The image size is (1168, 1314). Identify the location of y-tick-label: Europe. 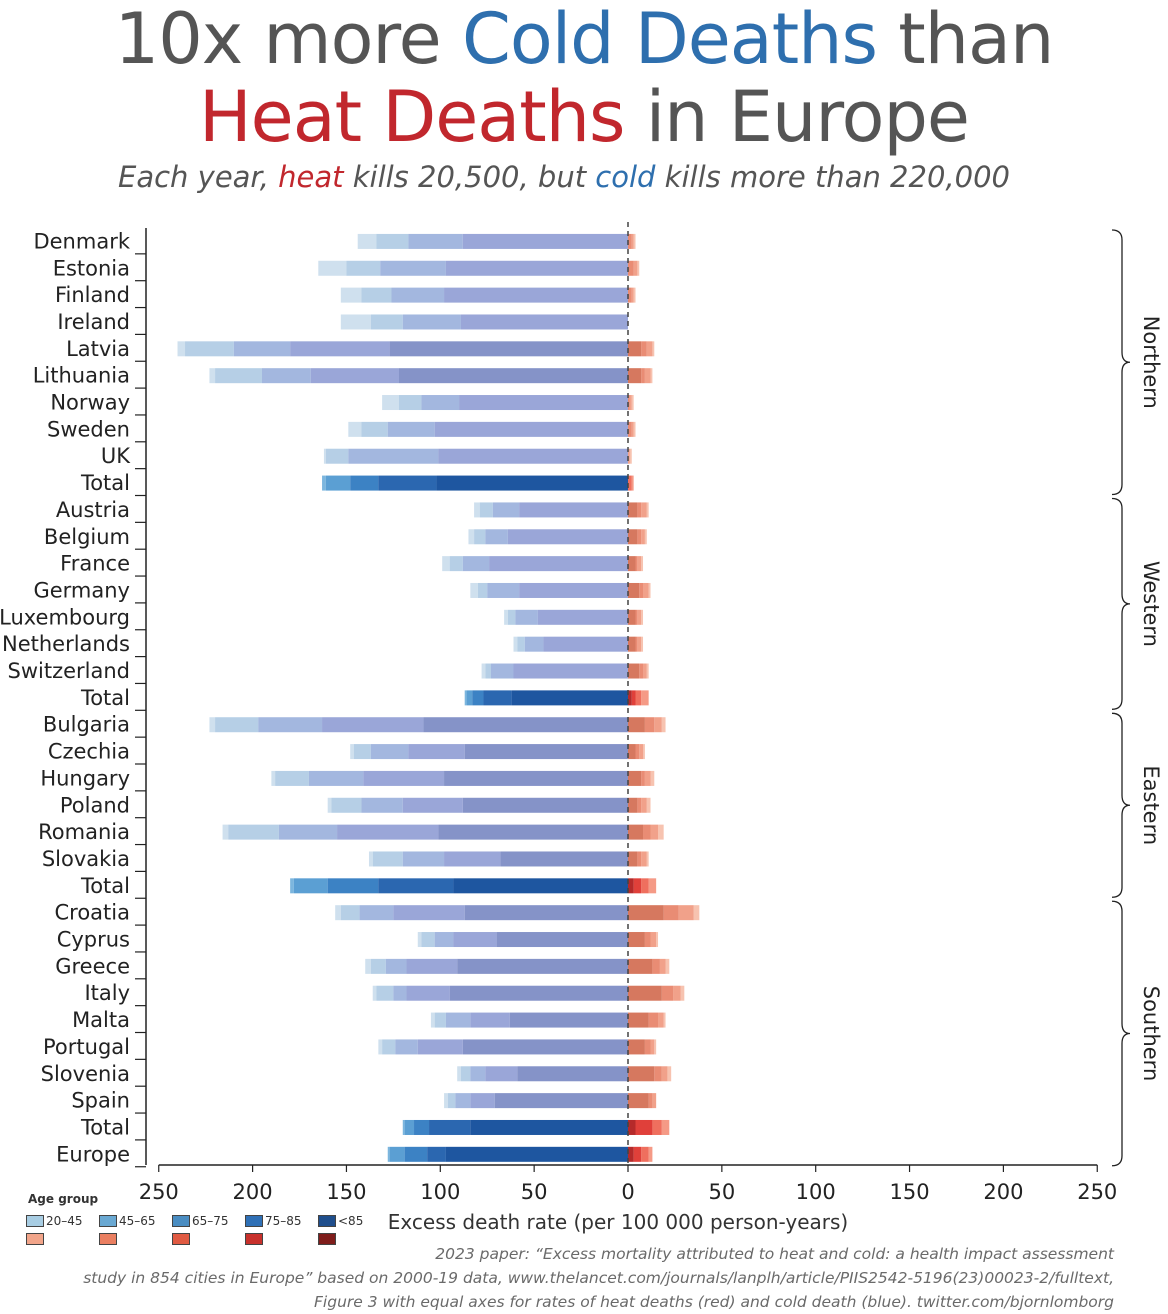
(93, 1154).